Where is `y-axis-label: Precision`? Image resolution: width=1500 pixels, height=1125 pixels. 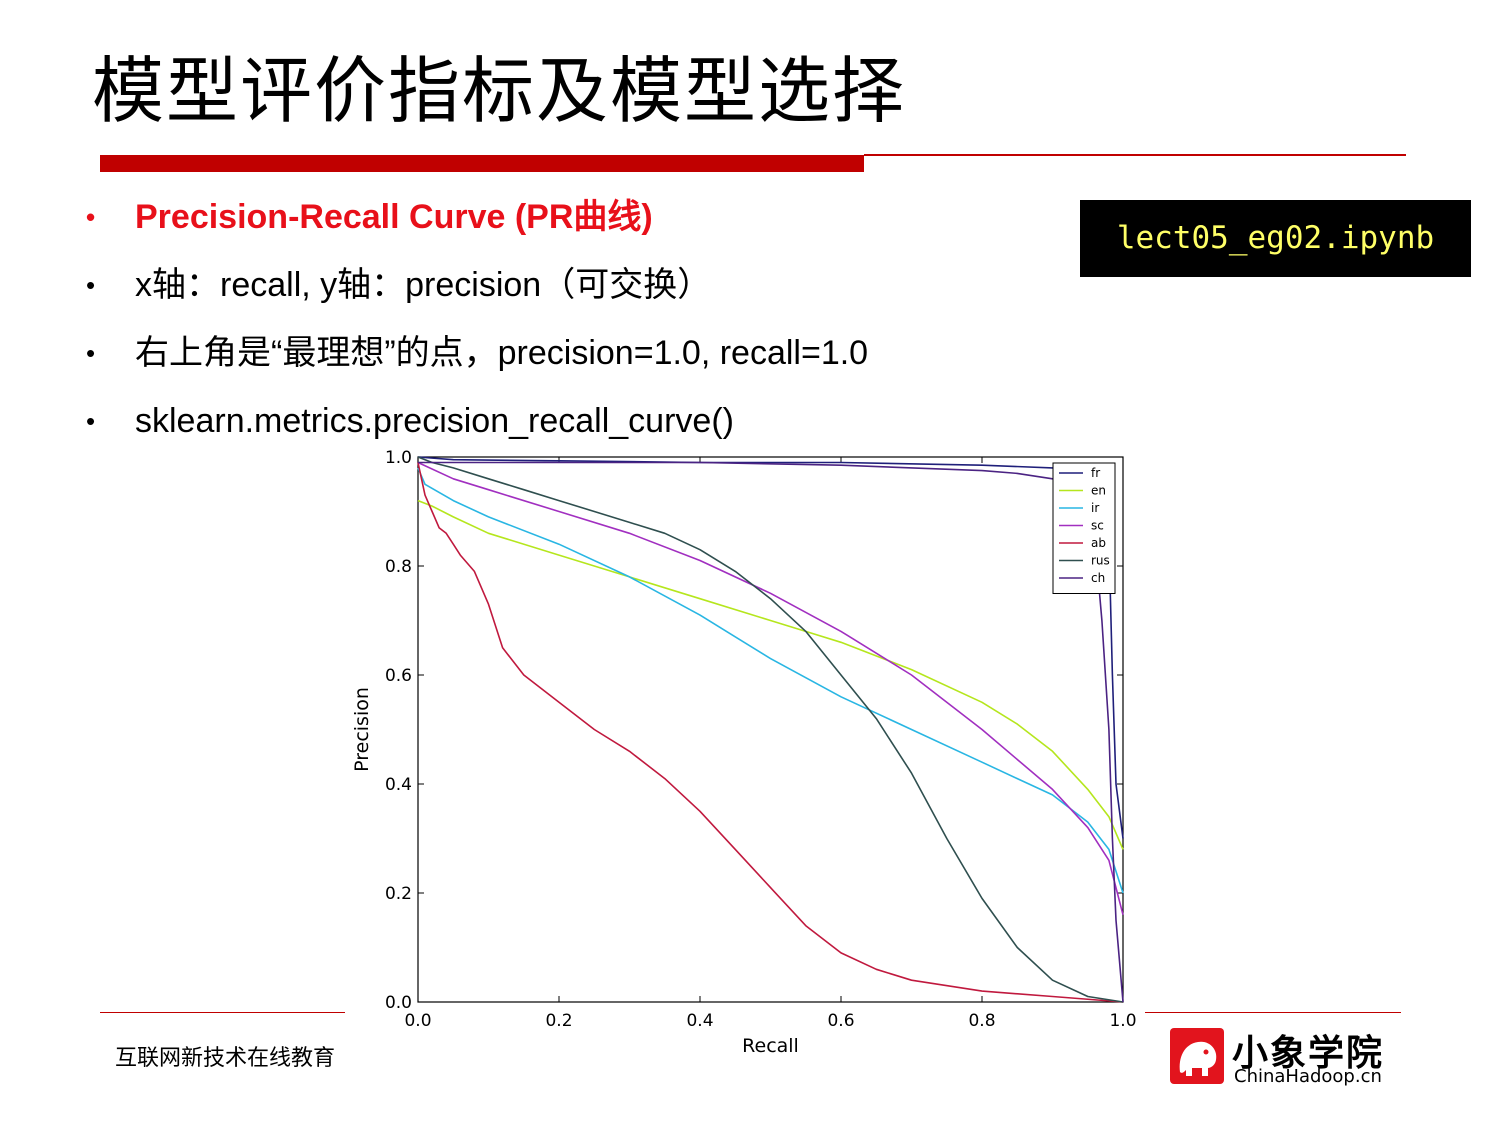 y-axis-label: Precision is located at coordinates (362, 729).